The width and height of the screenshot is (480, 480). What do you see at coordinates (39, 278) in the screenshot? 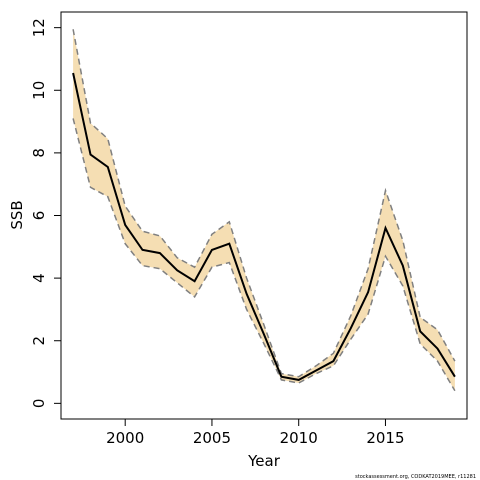
I see `y-tick-label: 4` at bounding box center [39, 278].